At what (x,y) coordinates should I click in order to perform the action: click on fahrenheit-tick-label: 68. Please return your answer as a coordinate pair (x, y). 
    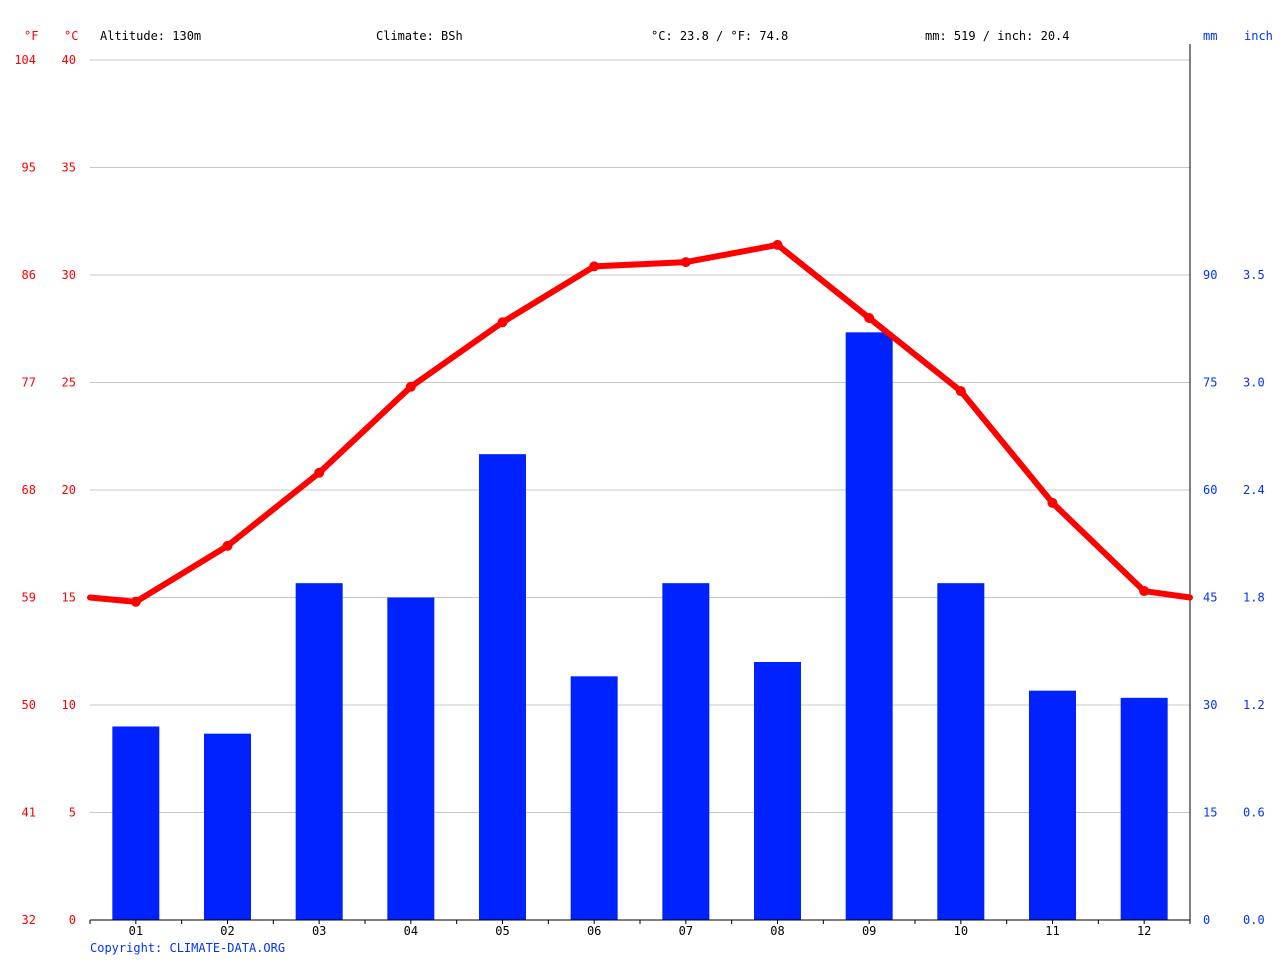
    Looking at the image, I should click on (29, 490).